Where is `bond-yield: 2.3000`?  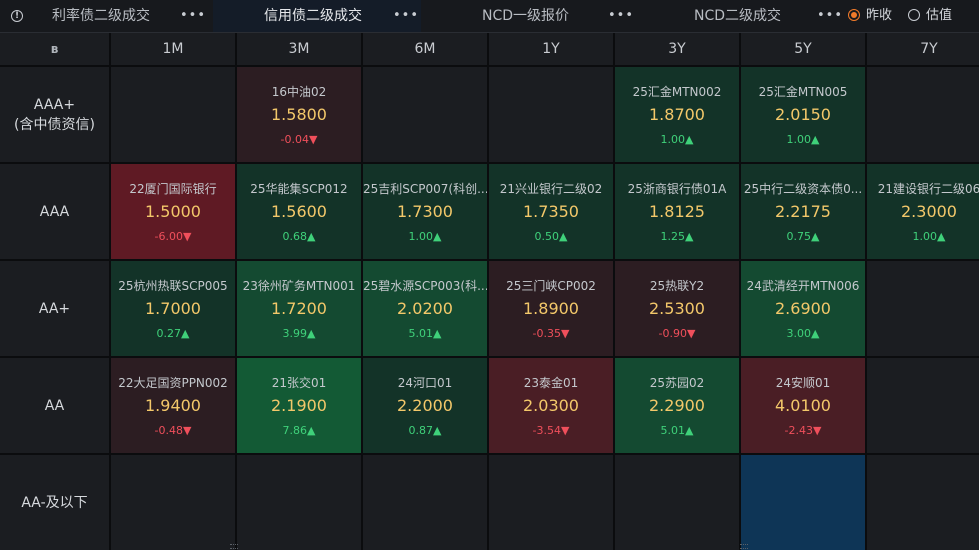 bond-yield: 2.3000 is located at coordinates (929, 211).